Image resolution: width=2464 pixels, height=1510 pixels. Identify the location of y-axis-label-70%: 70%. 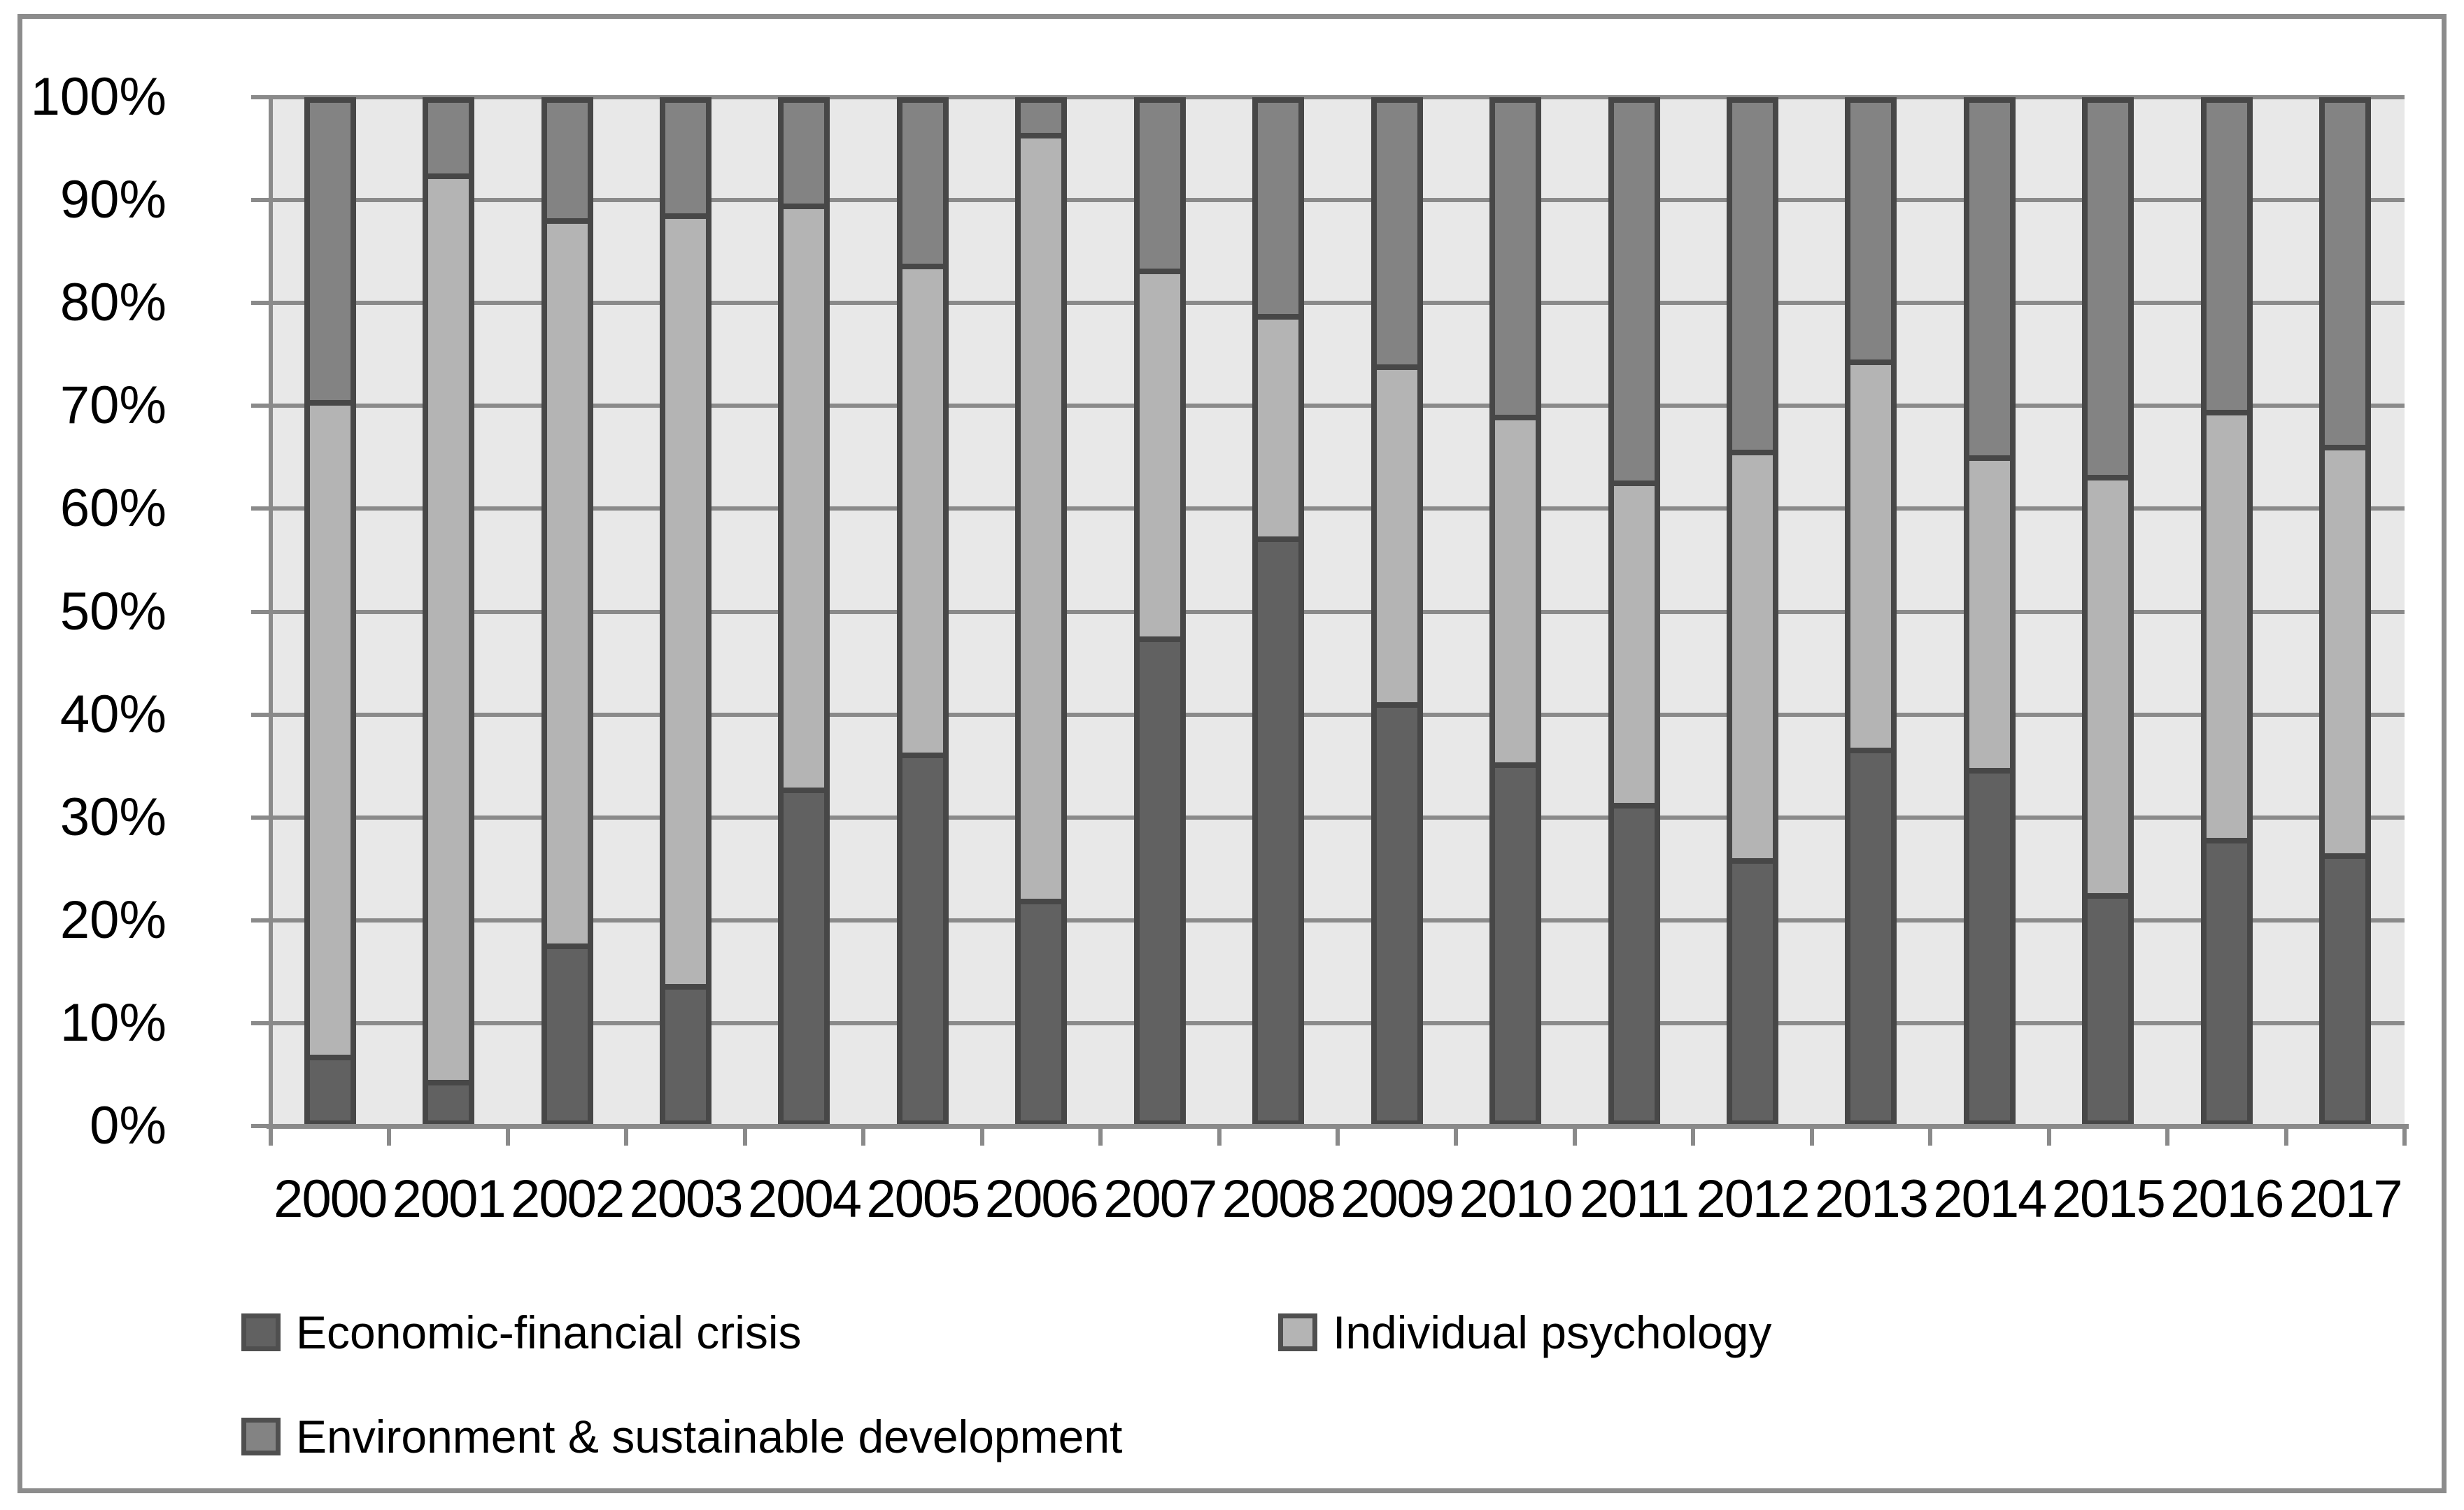
(113, 406).